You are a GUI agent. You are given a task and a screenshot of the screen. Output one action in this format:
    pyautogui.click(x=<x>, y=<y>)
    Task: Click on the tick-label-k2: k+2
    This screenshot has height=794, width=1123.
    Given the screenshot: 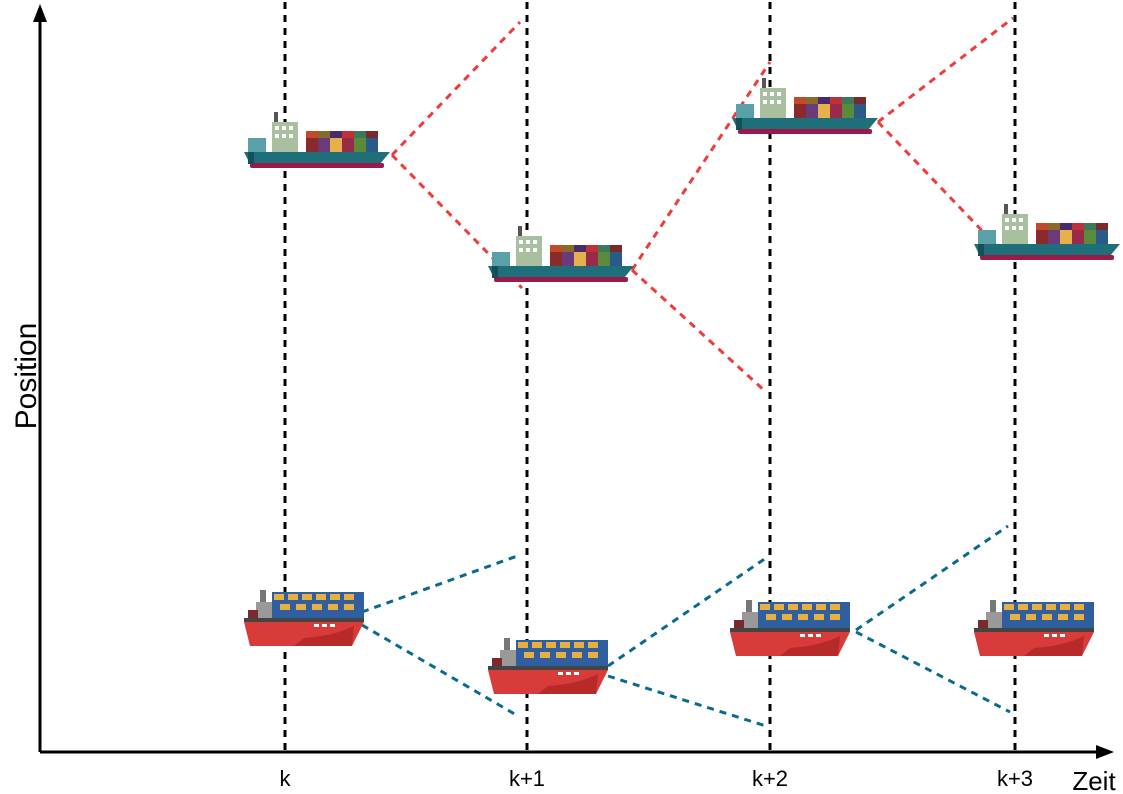 What is the action you would take?
    pyautogui.click(x=770, y=778)
    